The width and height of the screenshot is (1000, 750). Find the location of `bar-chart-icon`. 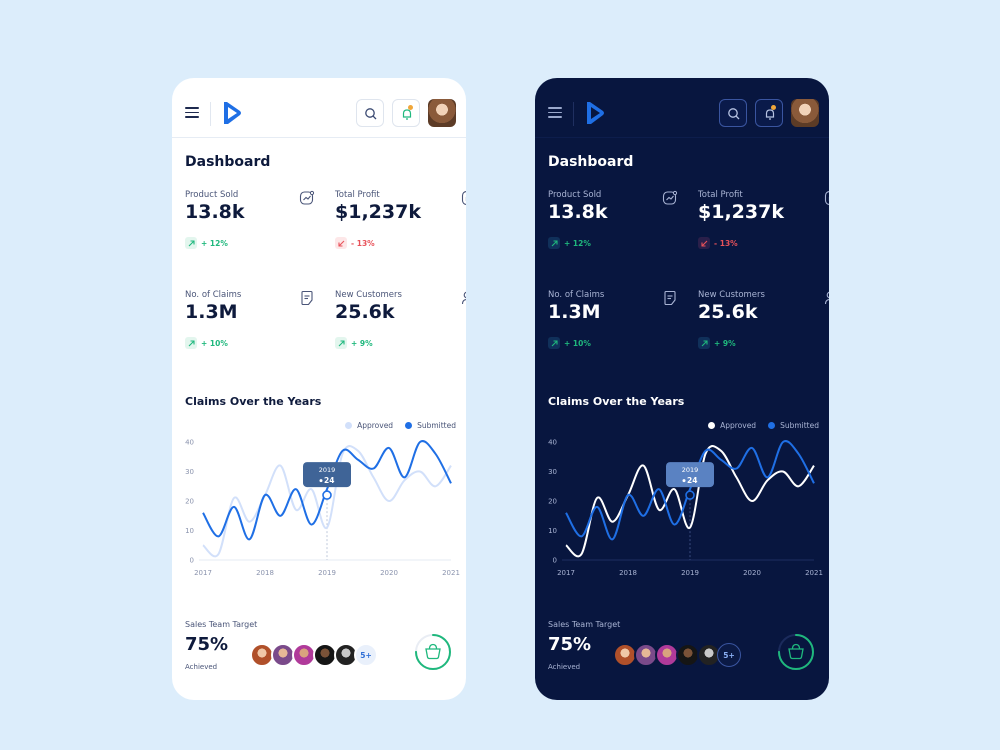

bar-chart-icon is located at coordinates (826, 198).